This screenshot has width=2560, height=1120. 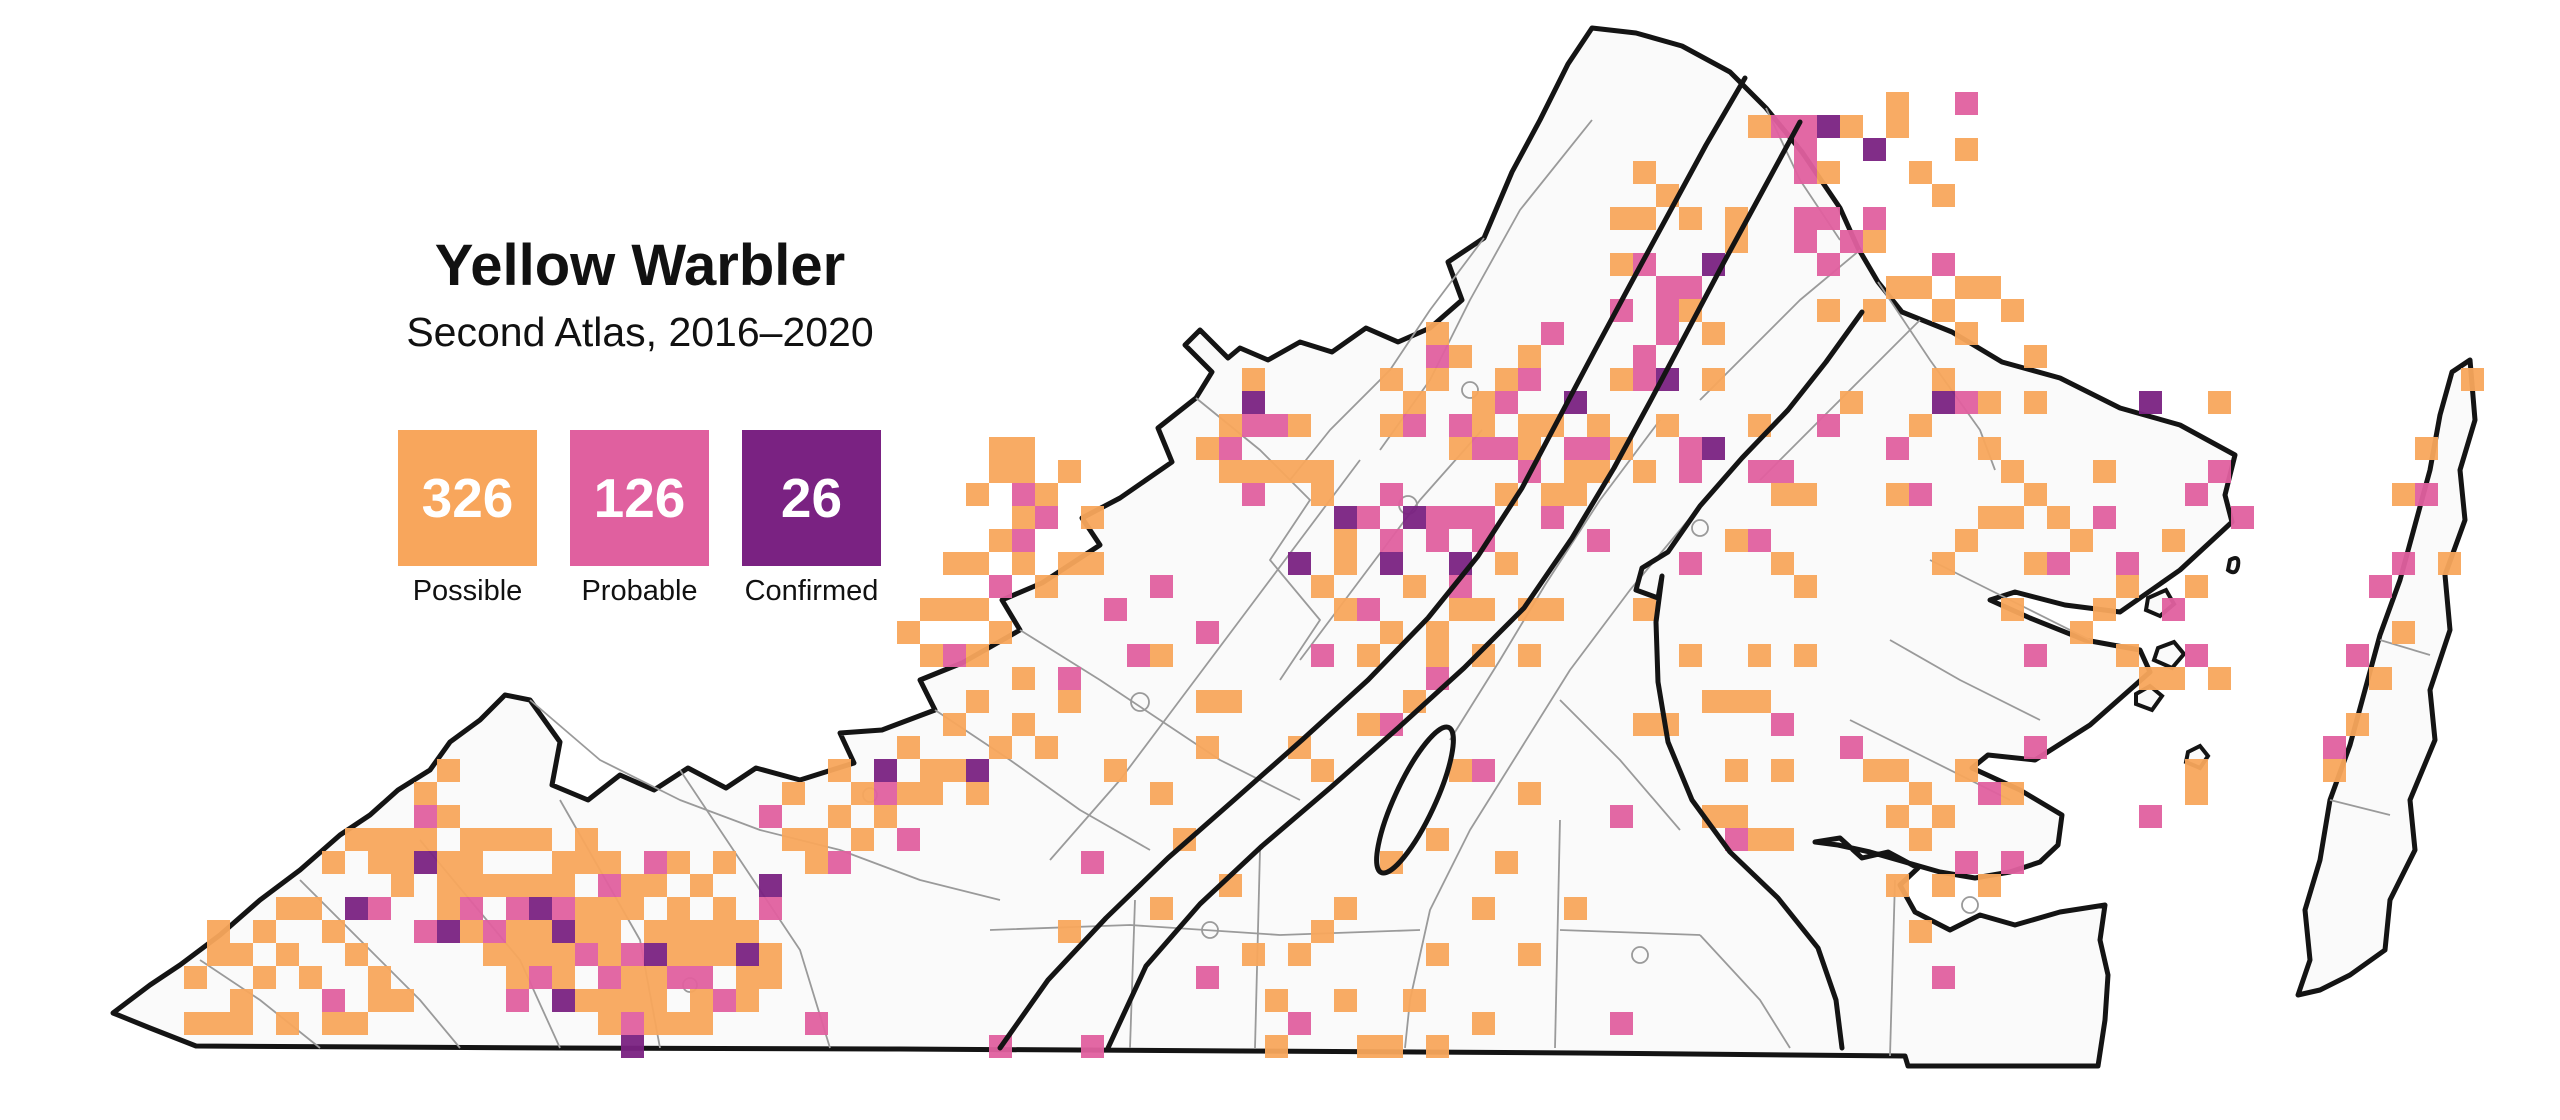 What do you see at coordinates (639, 498) in the screenshot?
I see `probable-count: 126` at bounding box center [639, 498].